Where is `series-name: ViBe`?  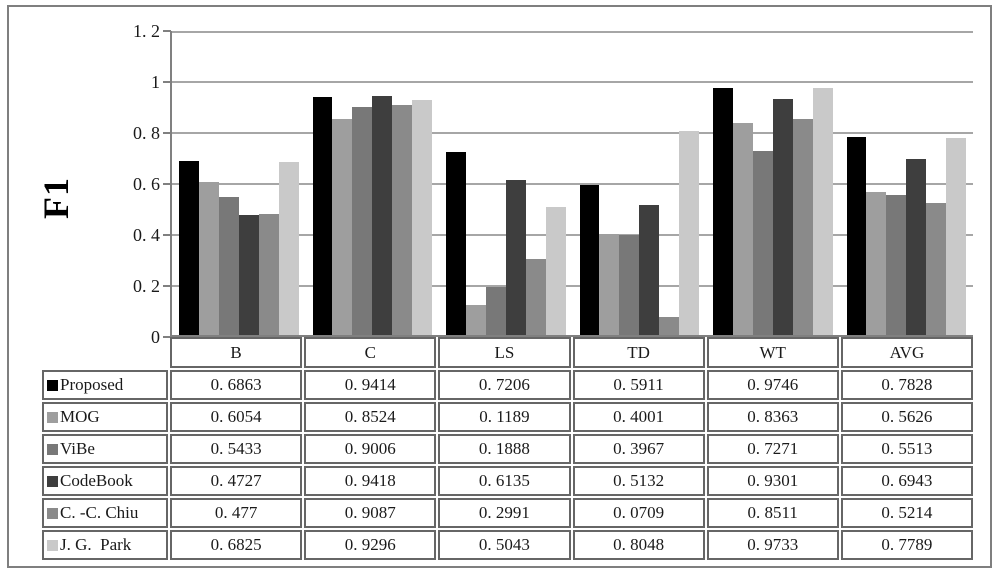
series-name: ViBe is located at coordinates (77, 448).